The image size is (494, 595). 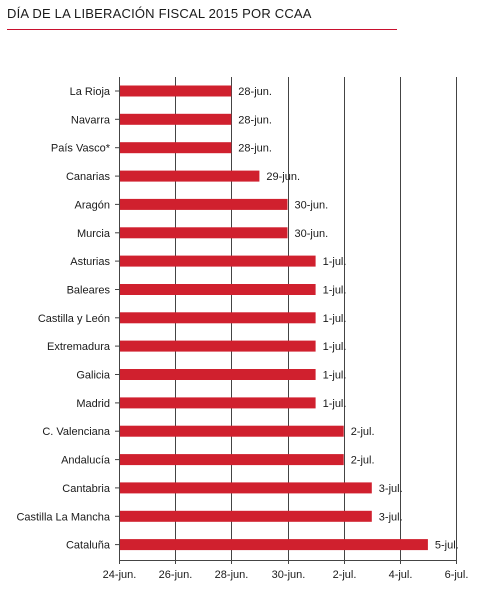 I want to click on category-label: Murcia, so click(x=94, y=234).